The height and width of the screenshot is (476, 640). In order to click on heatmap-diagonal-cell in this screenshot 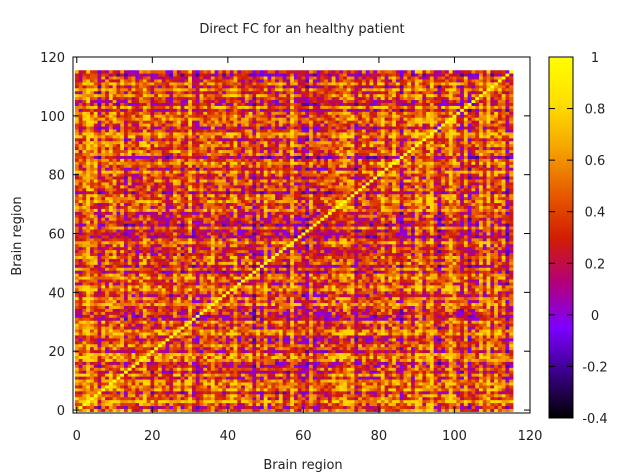, I will do `click(167, 339)`.